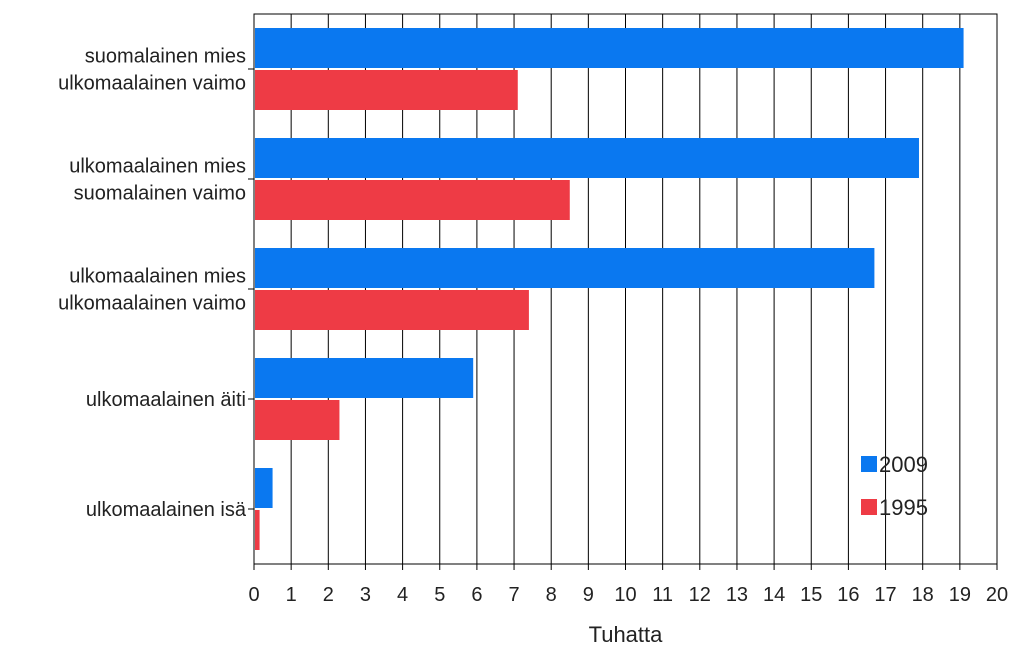 Image resolution: width=1009 pixels, height=646 pixels. I want to click on x-tick-label: 19, so click(960, 595).